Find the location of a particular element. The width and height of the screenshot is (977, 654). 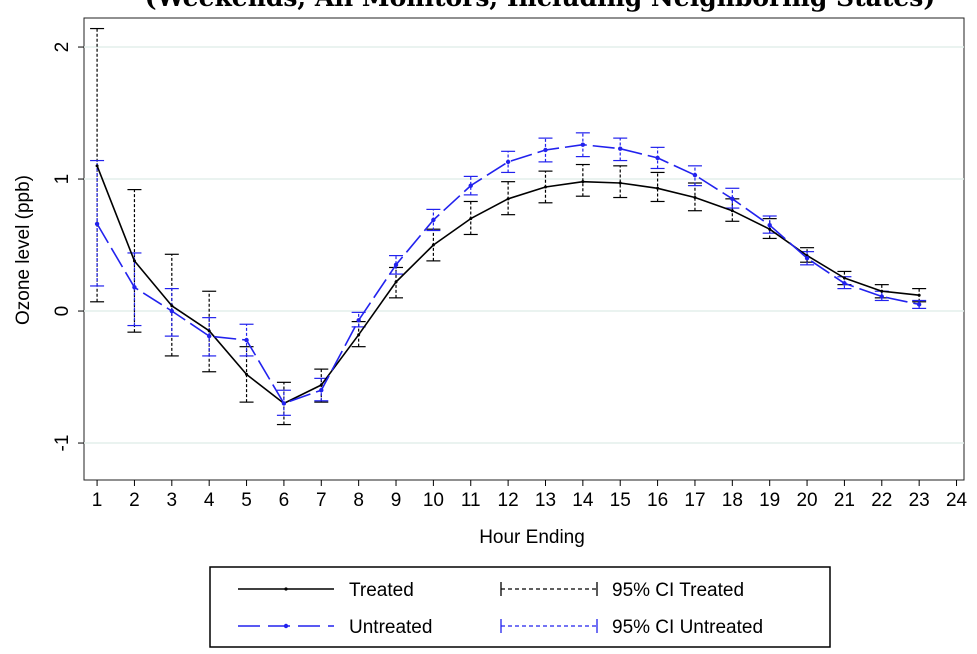

legend-untreated-marker is located at coordinates (286, 626).